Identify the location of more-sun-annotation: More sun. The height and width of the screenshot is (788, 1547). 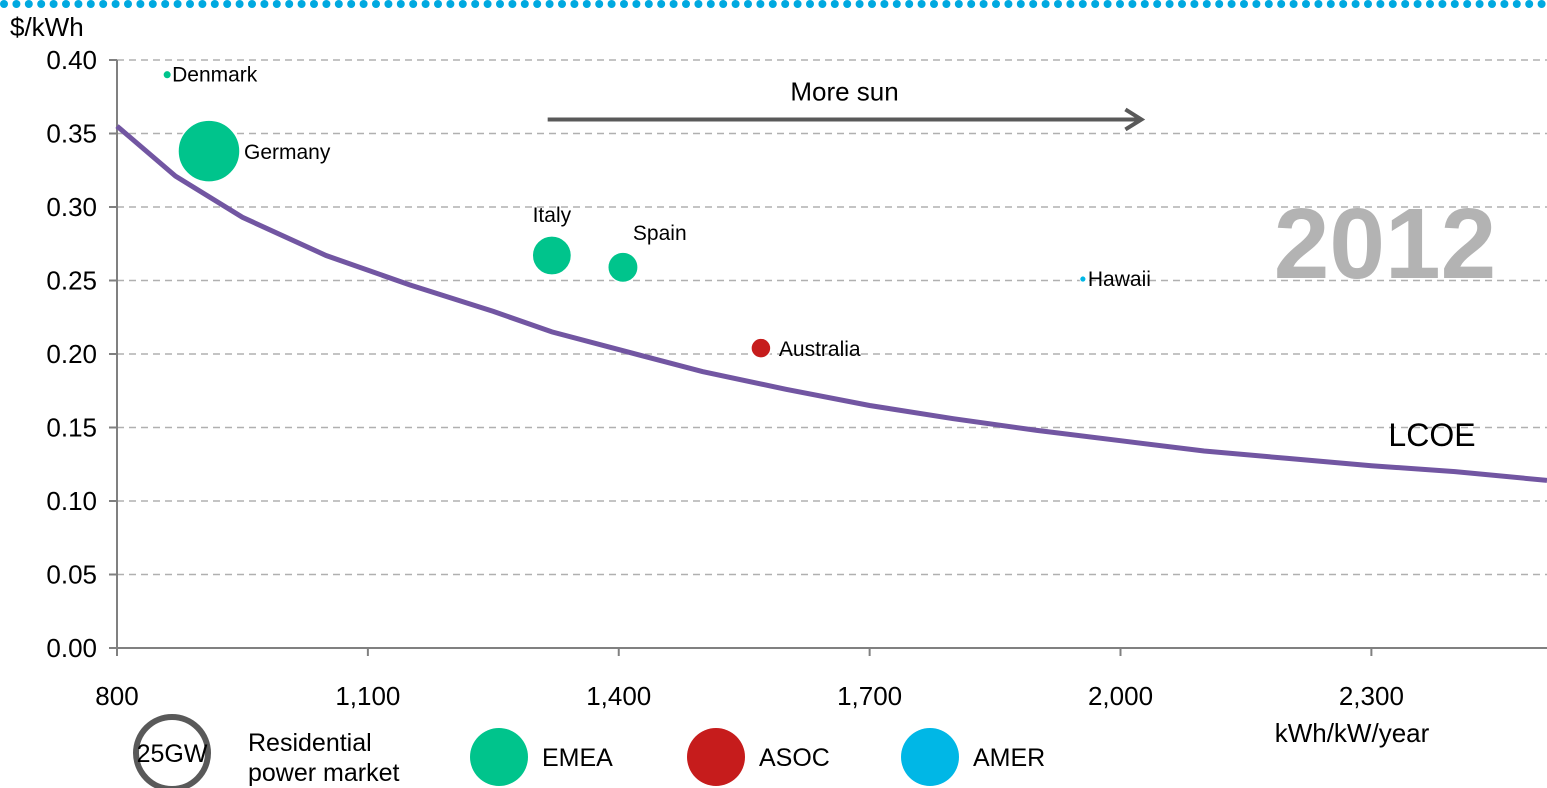
(846, 104).